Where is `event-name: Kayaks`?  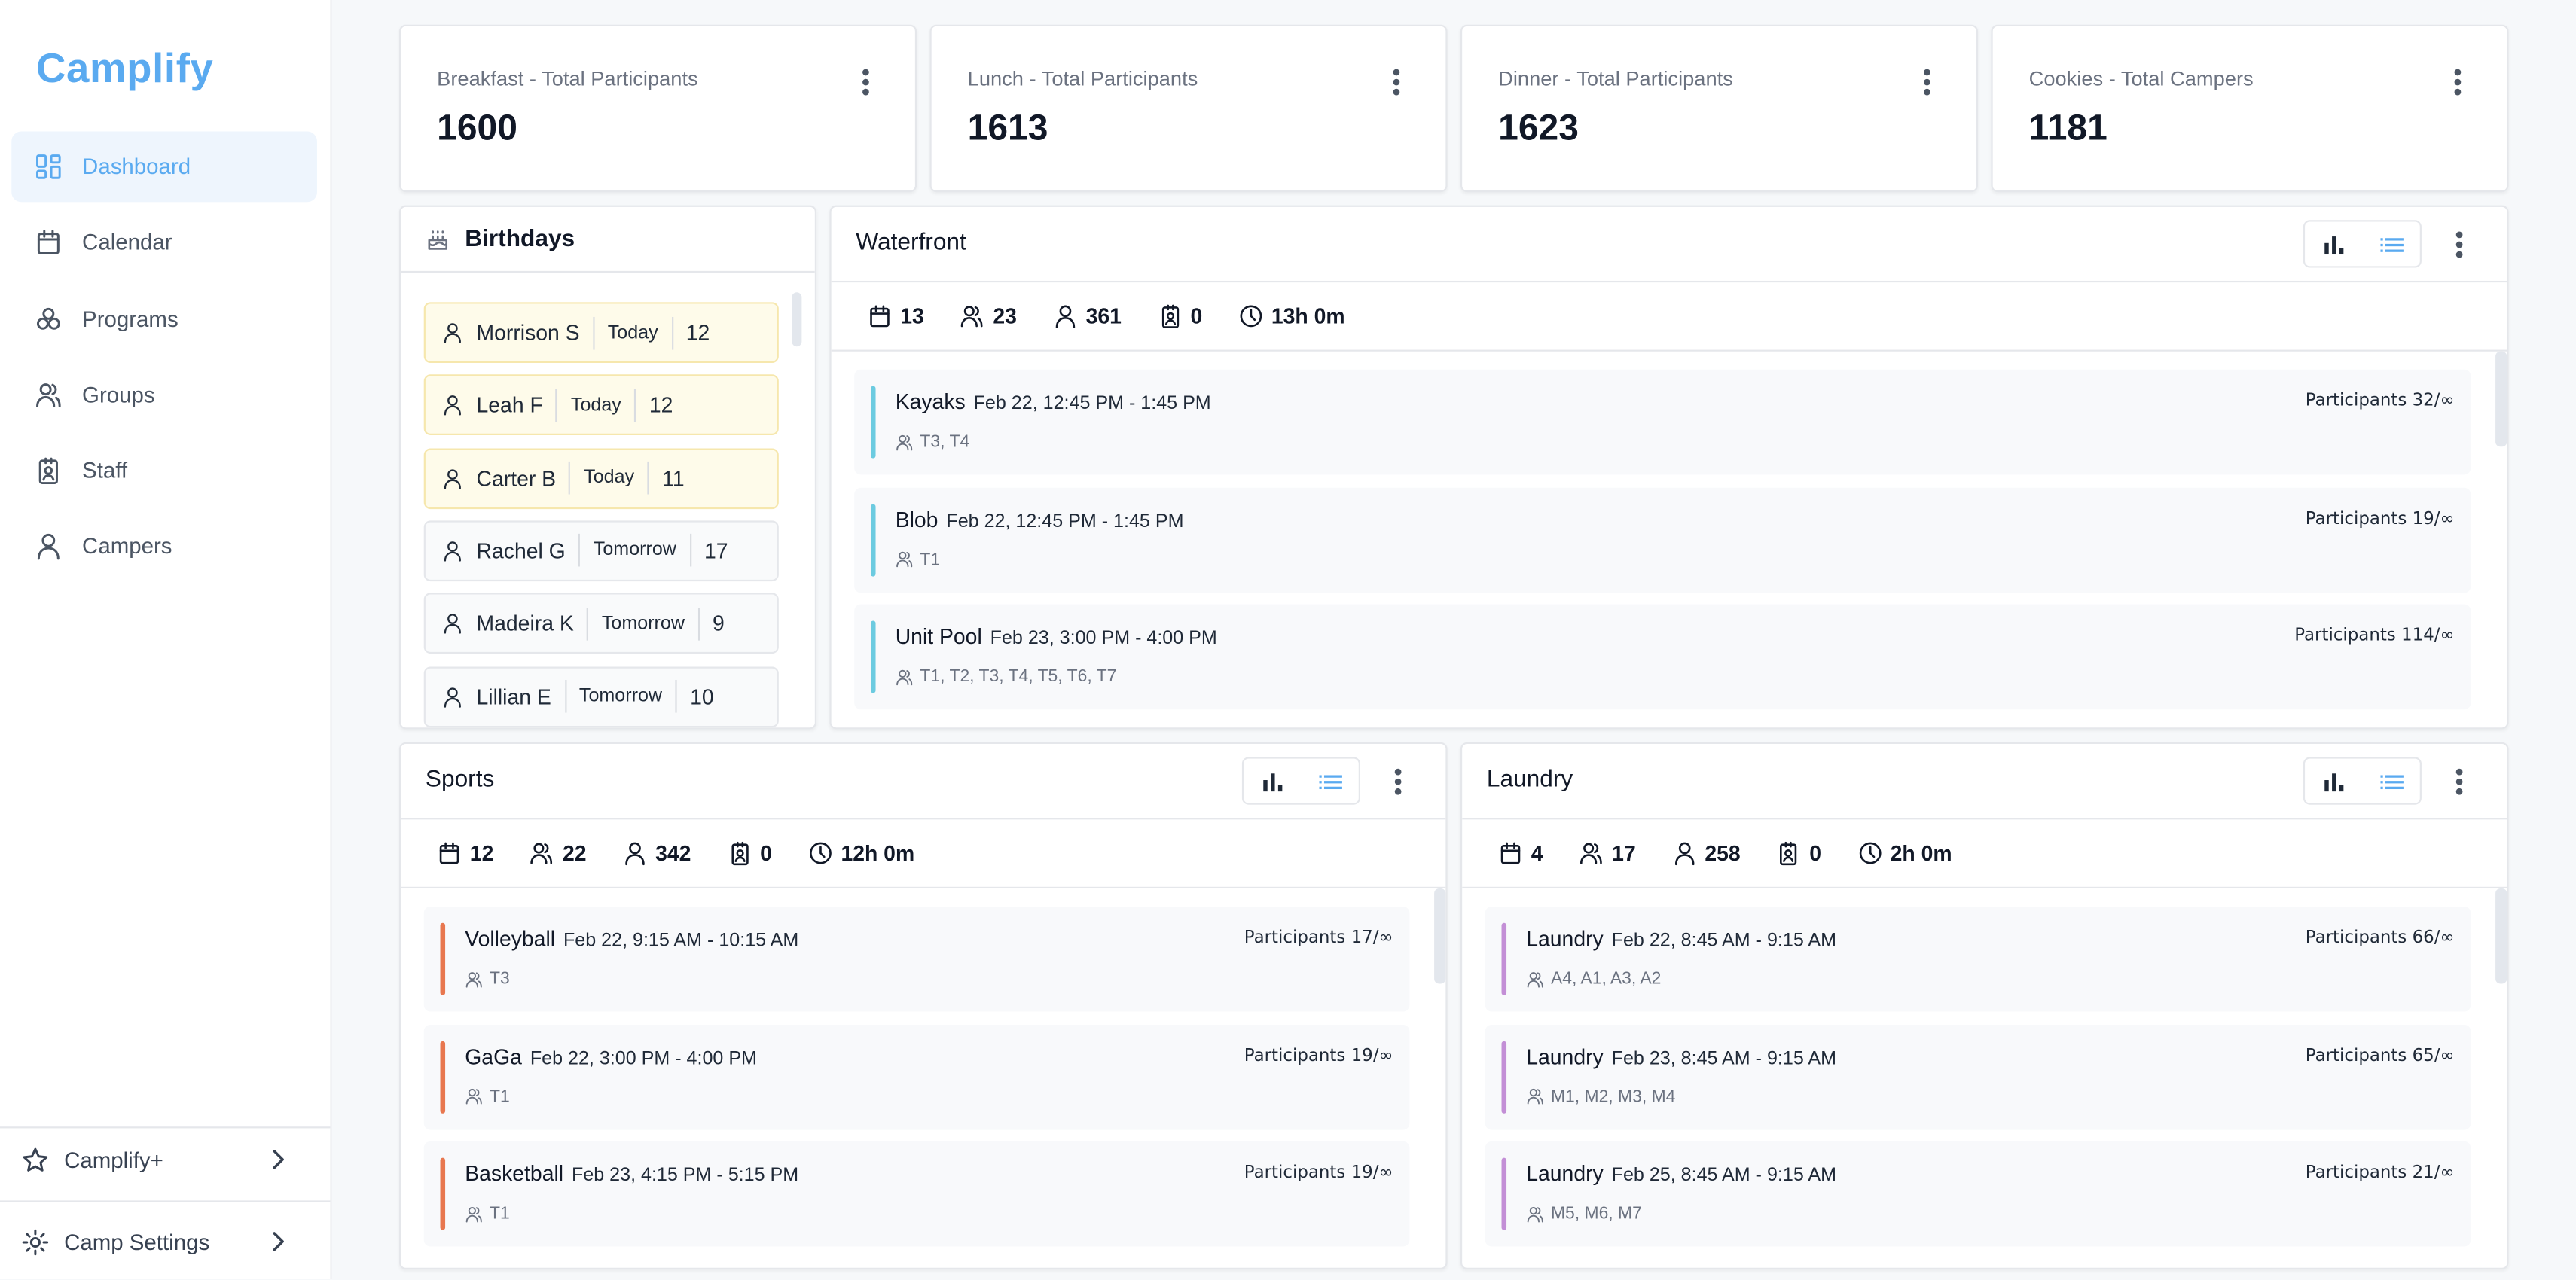 event-name: Kayaks is located at coordinates (931, 401).